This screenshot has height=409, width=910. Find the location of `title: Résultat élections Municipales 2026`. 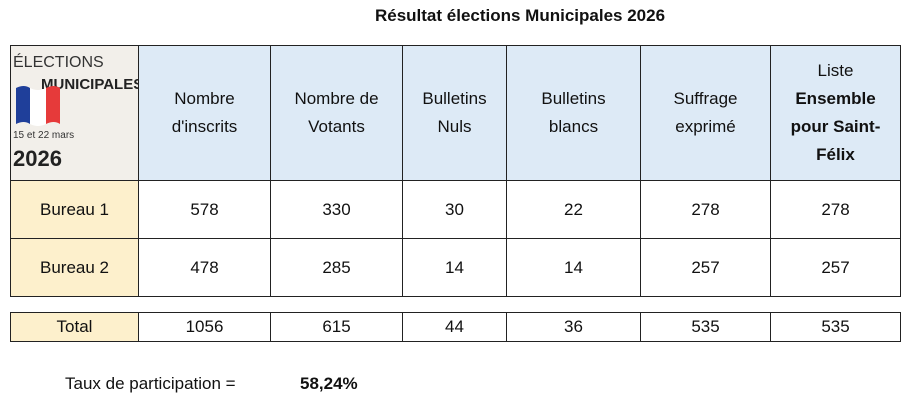

title: Résultat élections Municipales 2026 is located at coordinates (520, 15).